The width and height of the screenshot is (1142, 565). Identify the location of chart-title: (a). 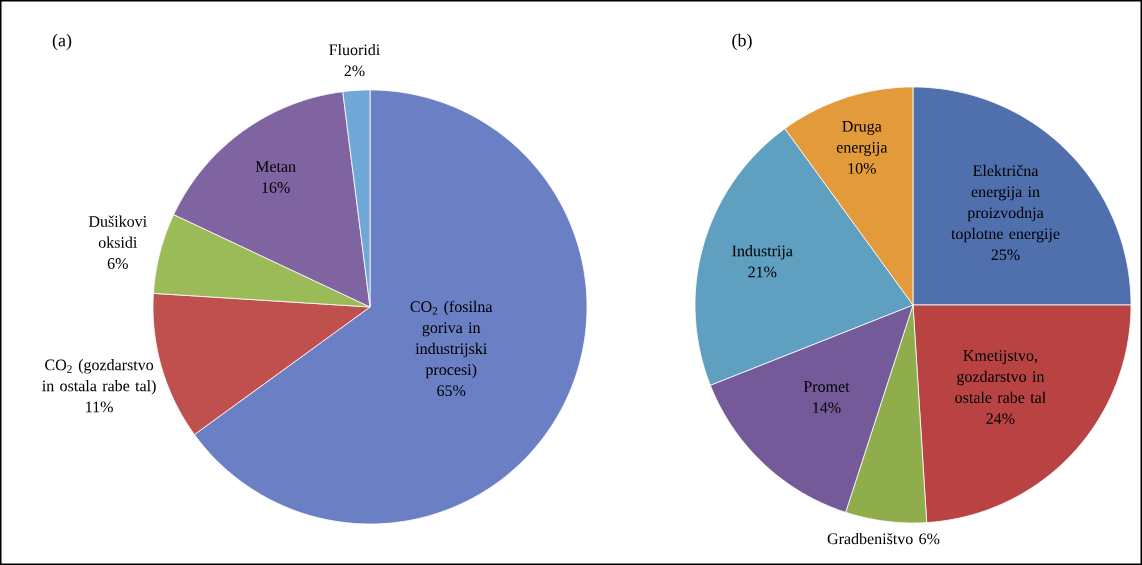
(62, 42).